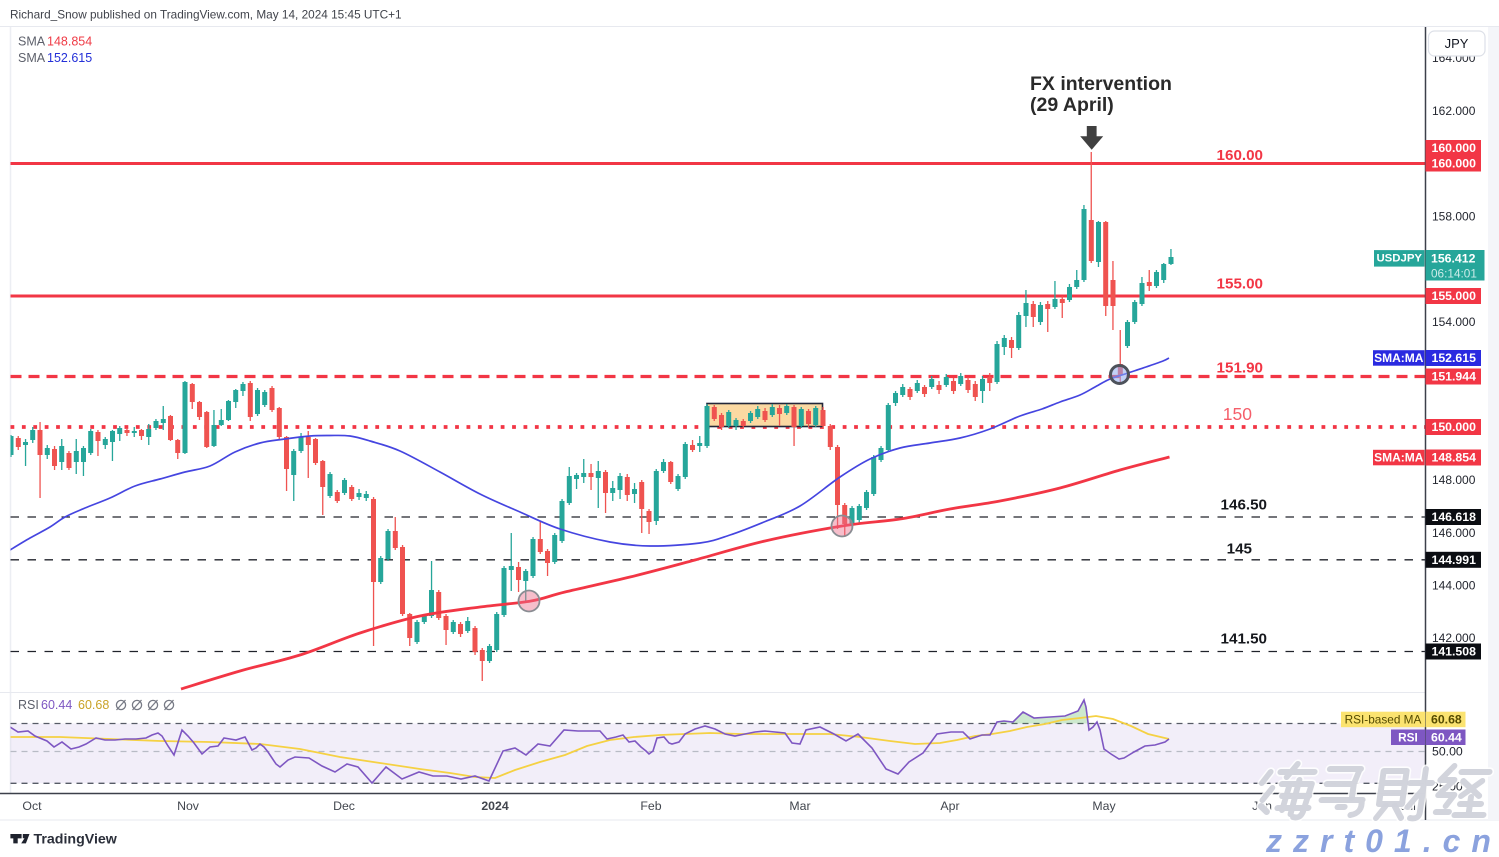 This screenshot has height=857, width=1499. I want to click on svg-text: 154.000, so click(1454, 322).